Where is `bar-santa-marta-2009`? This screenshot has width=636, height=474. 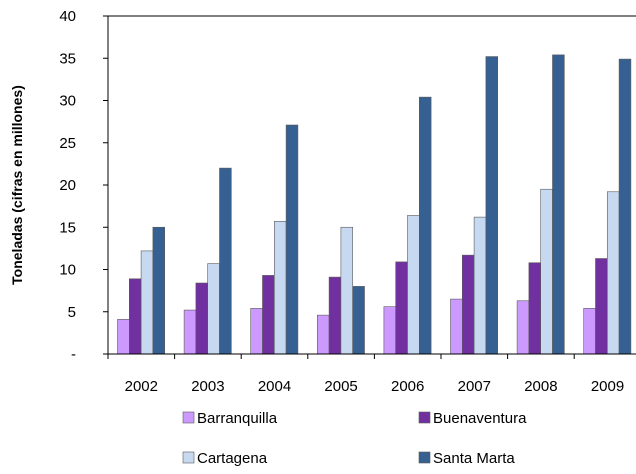 bar-santa-marta-2009 is located at coordinates (625, 206).